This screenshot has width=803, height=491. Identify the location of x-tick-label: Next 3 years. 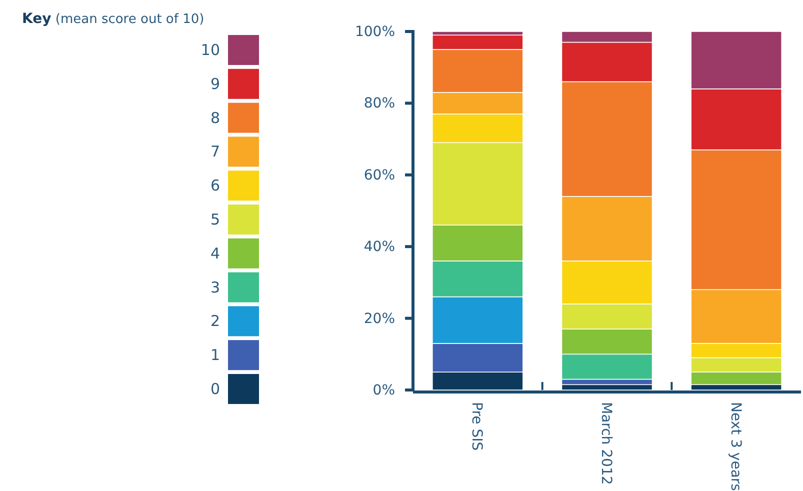
(735, 446).